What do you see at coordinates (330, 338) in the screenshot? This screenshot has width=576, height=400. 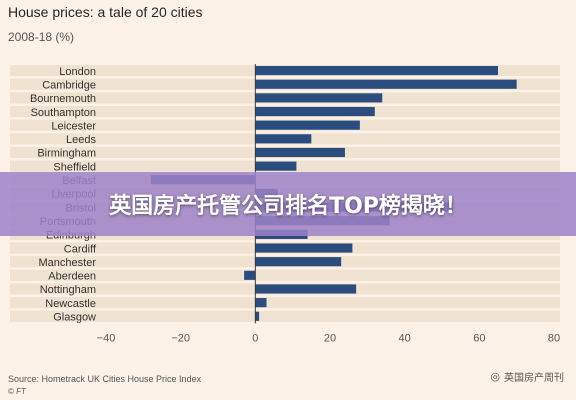 I see `x-tick-label: 20` at bounding box center [330, 338].